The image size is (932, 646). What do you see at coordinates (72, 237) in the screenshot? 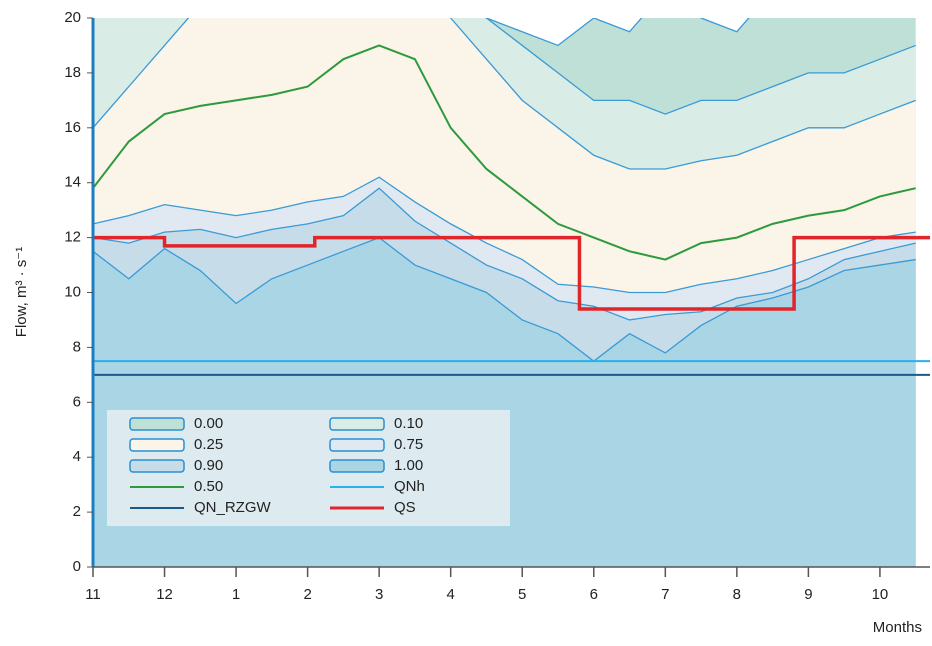
I see `y-tick-label: 12` at bounding box center [72, 237].